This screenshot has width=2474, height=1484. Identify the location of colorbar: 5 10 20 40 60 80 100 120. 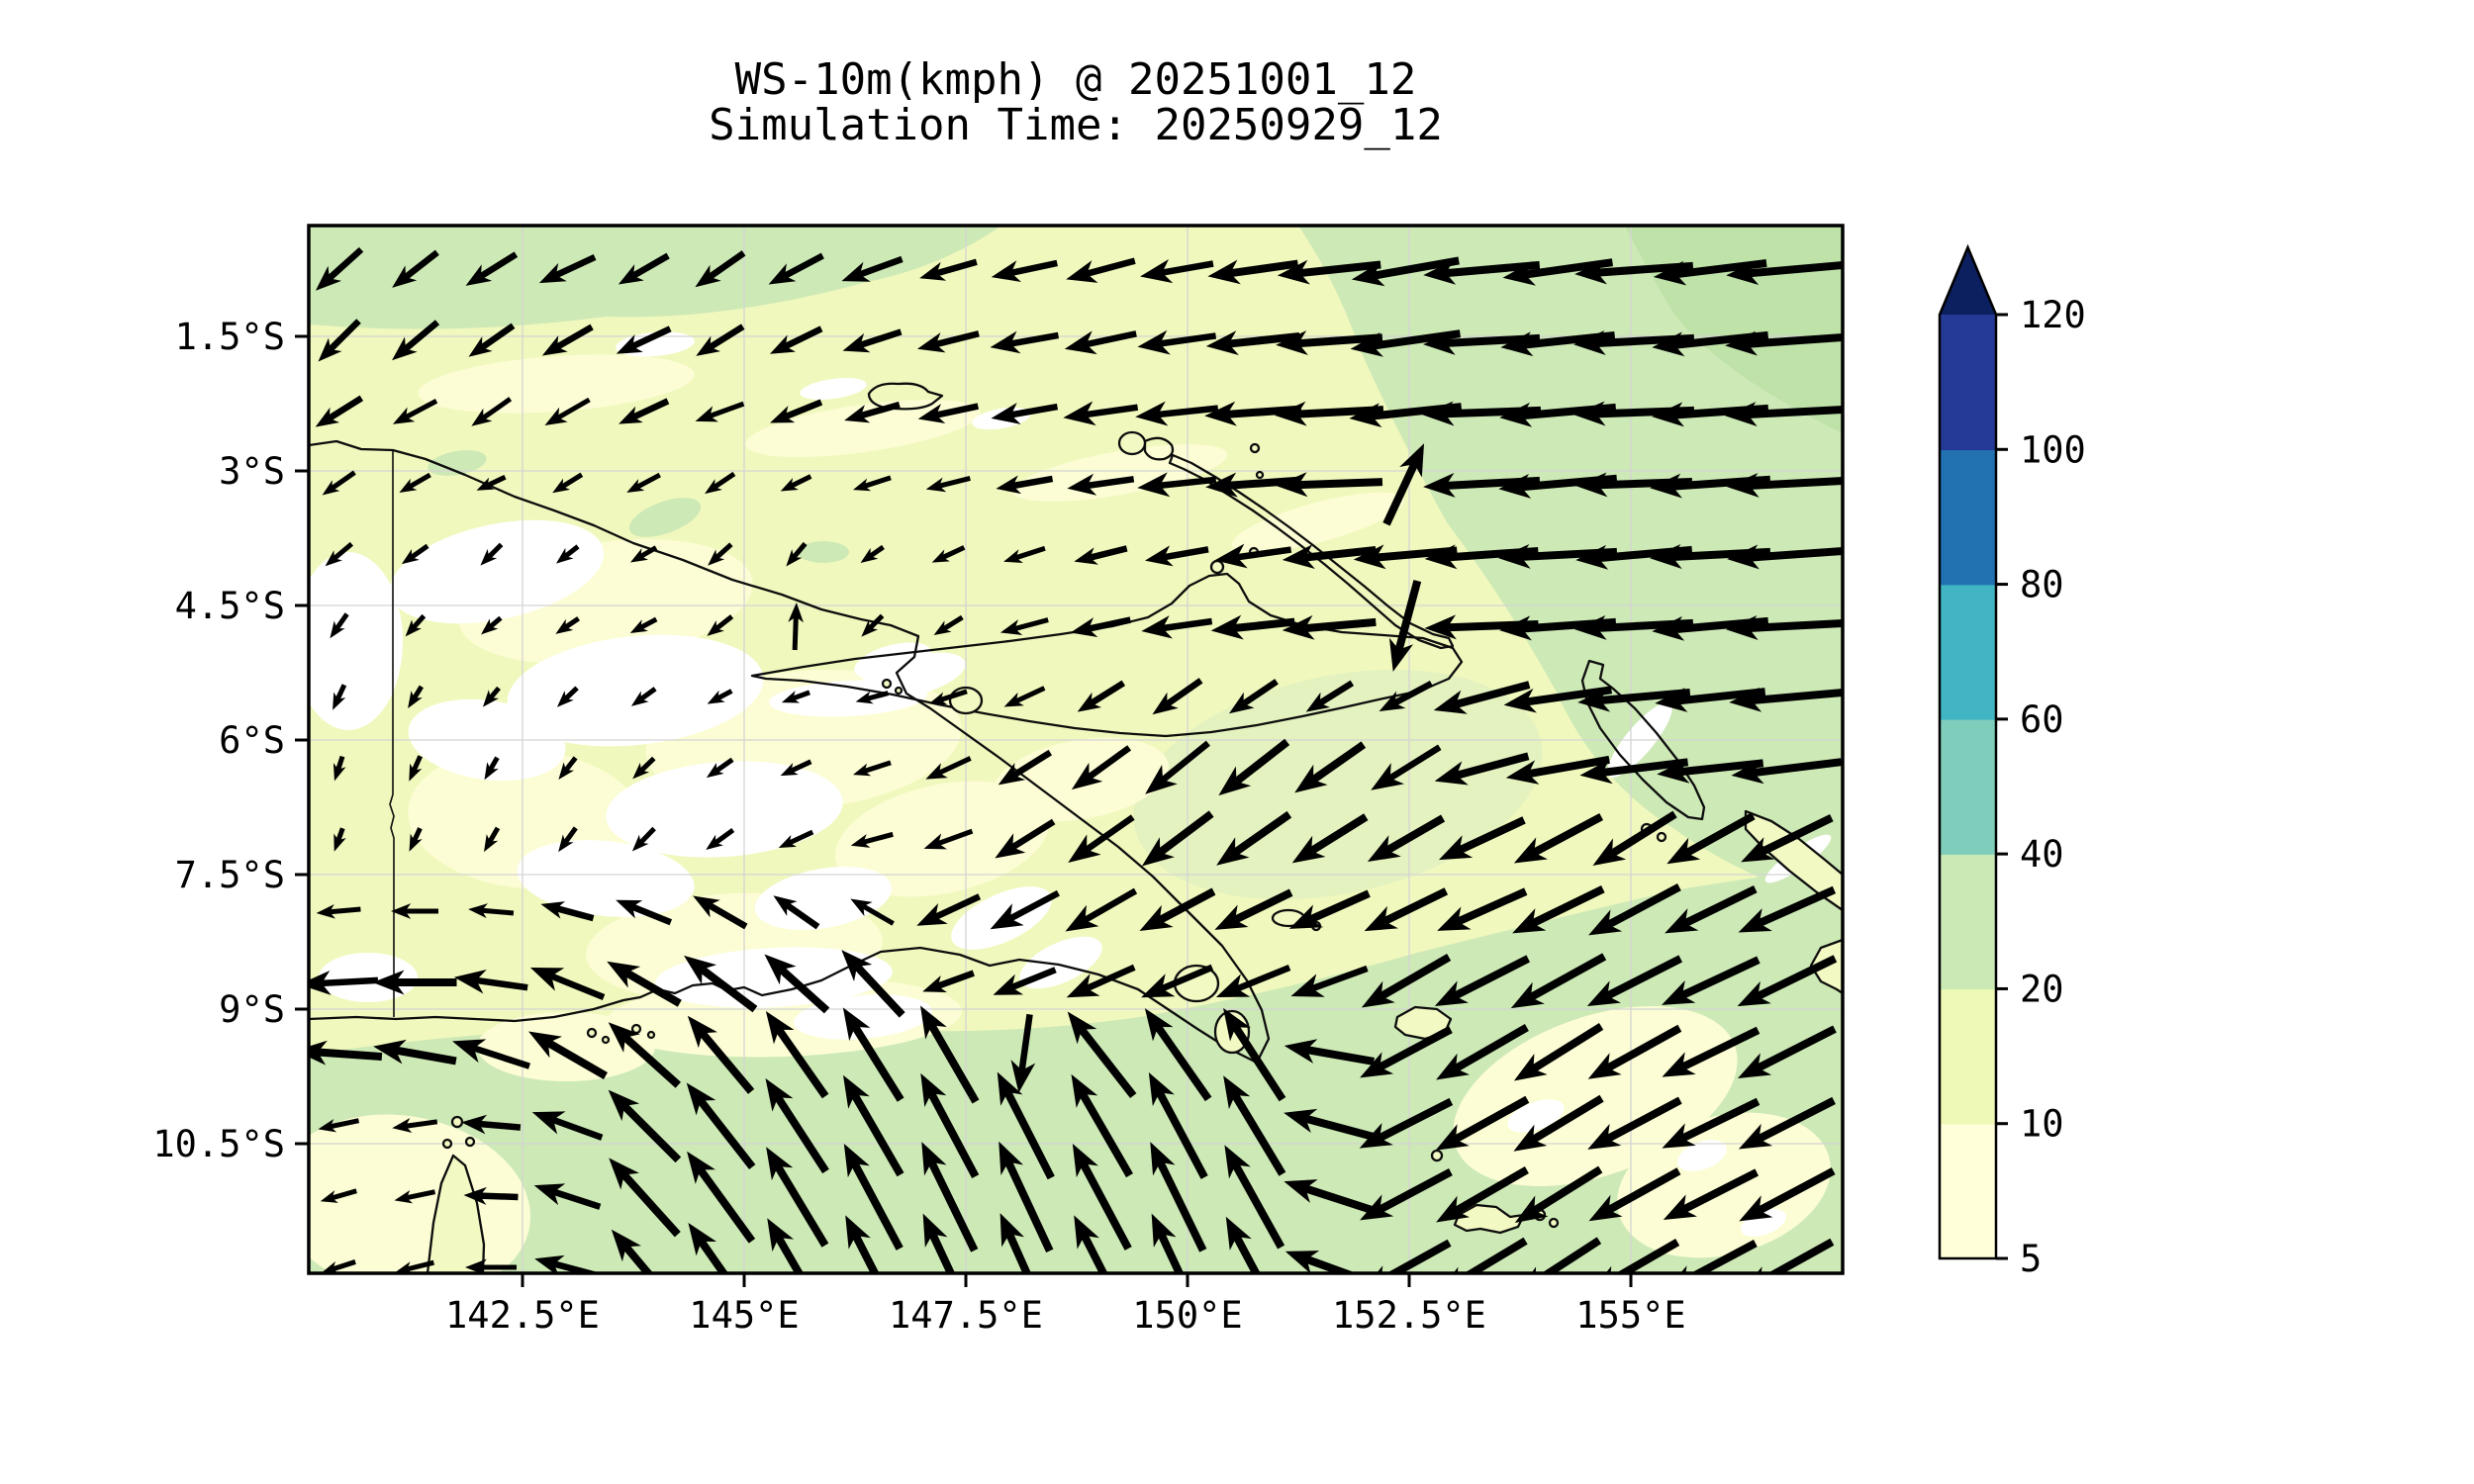
(2012, 761).